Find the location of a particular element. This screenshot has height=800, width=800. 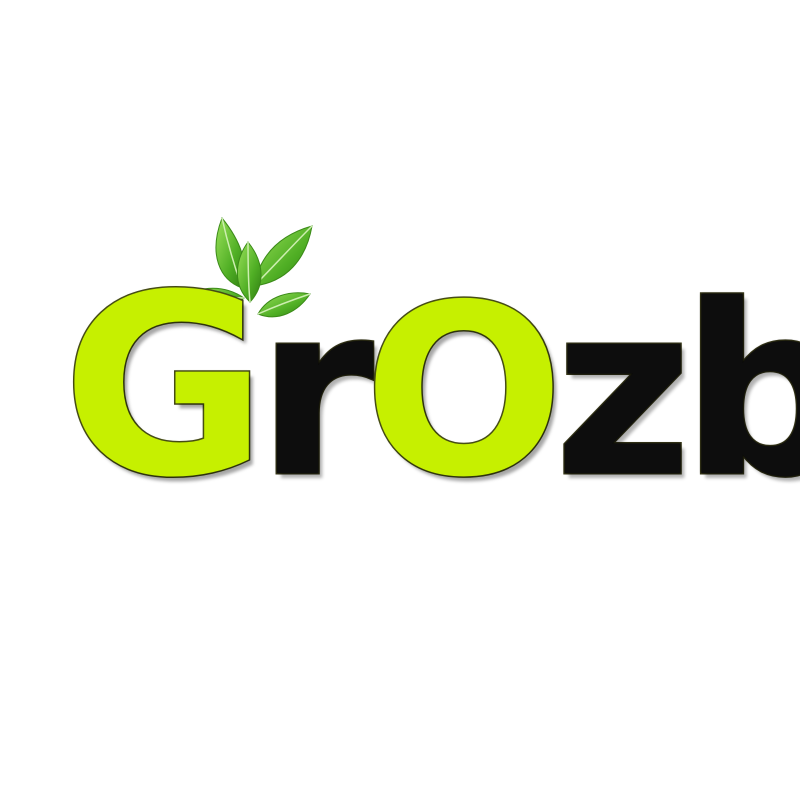

letter-o: O is located at coordinates (464, 391).